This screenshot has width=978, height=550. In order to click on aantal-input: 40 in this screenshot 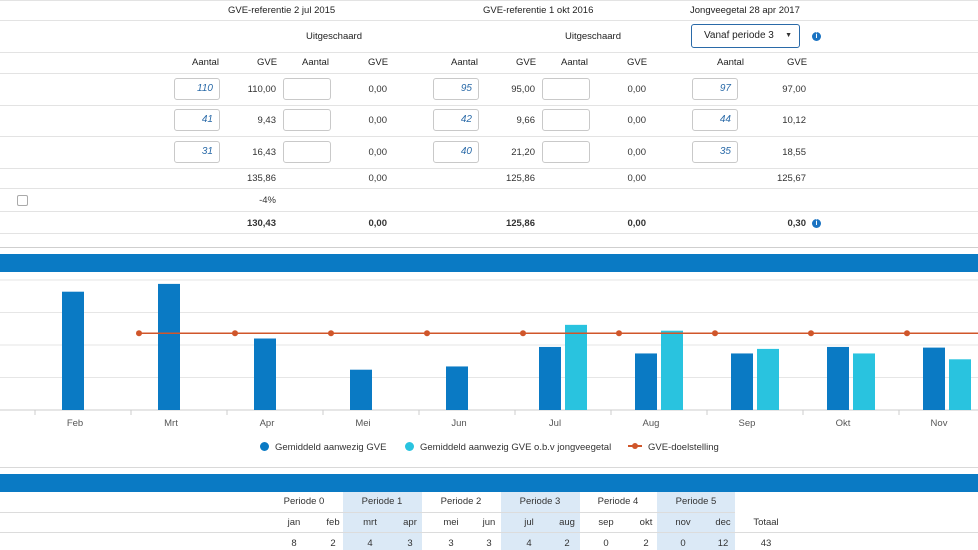, I will do `click(456, 152)`.